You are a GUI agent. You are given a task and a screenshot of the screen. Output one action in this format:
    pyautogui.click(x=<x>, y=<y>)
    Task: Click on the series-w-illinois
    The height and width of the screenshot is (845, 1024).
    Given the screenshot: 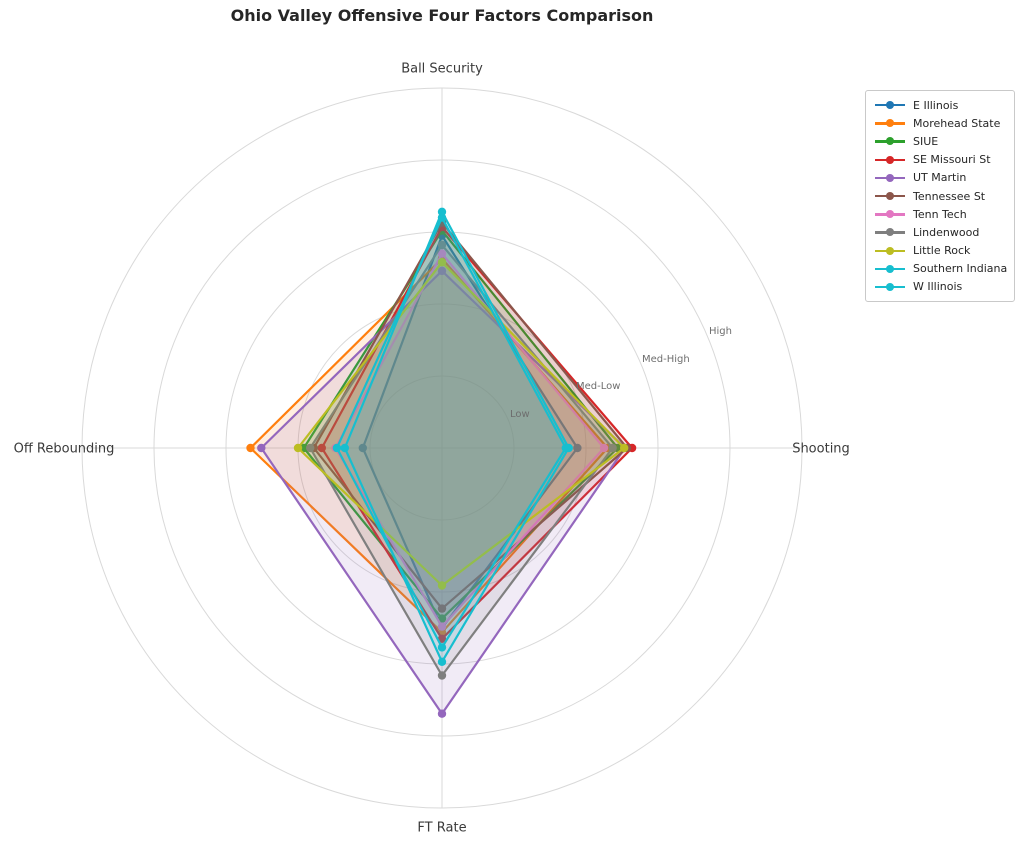 What is the action you would take?
    pyautogui.click(x=456, y=436)
    